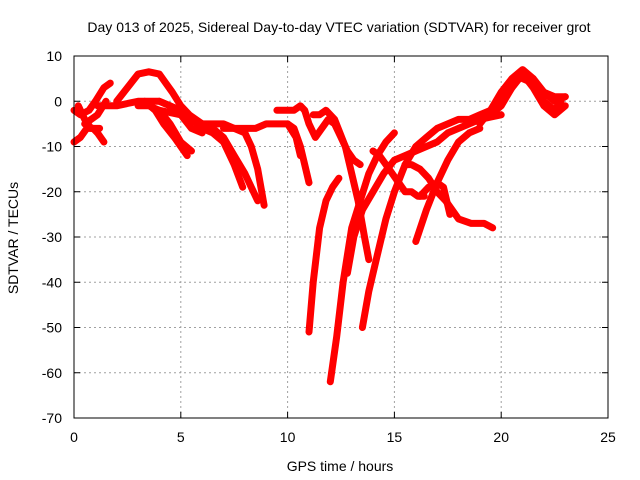 This screenshot has width=640, height=480. Describe the element at coordinates (52, 373) in the screenshot. I see `y-tick-label: -60` at that location.